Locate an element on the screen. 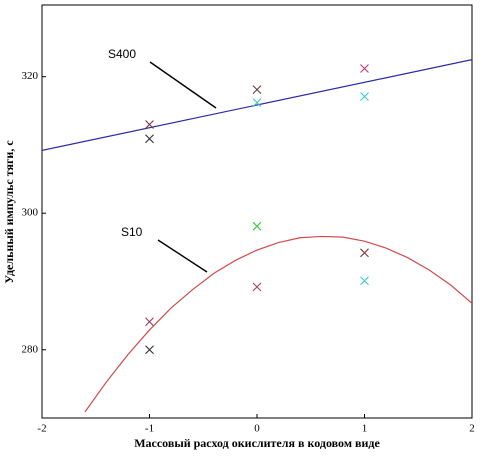 The height and width of the screenshot is (459, 484). x-tick-label: -2 is located at coordinates (41, 429).